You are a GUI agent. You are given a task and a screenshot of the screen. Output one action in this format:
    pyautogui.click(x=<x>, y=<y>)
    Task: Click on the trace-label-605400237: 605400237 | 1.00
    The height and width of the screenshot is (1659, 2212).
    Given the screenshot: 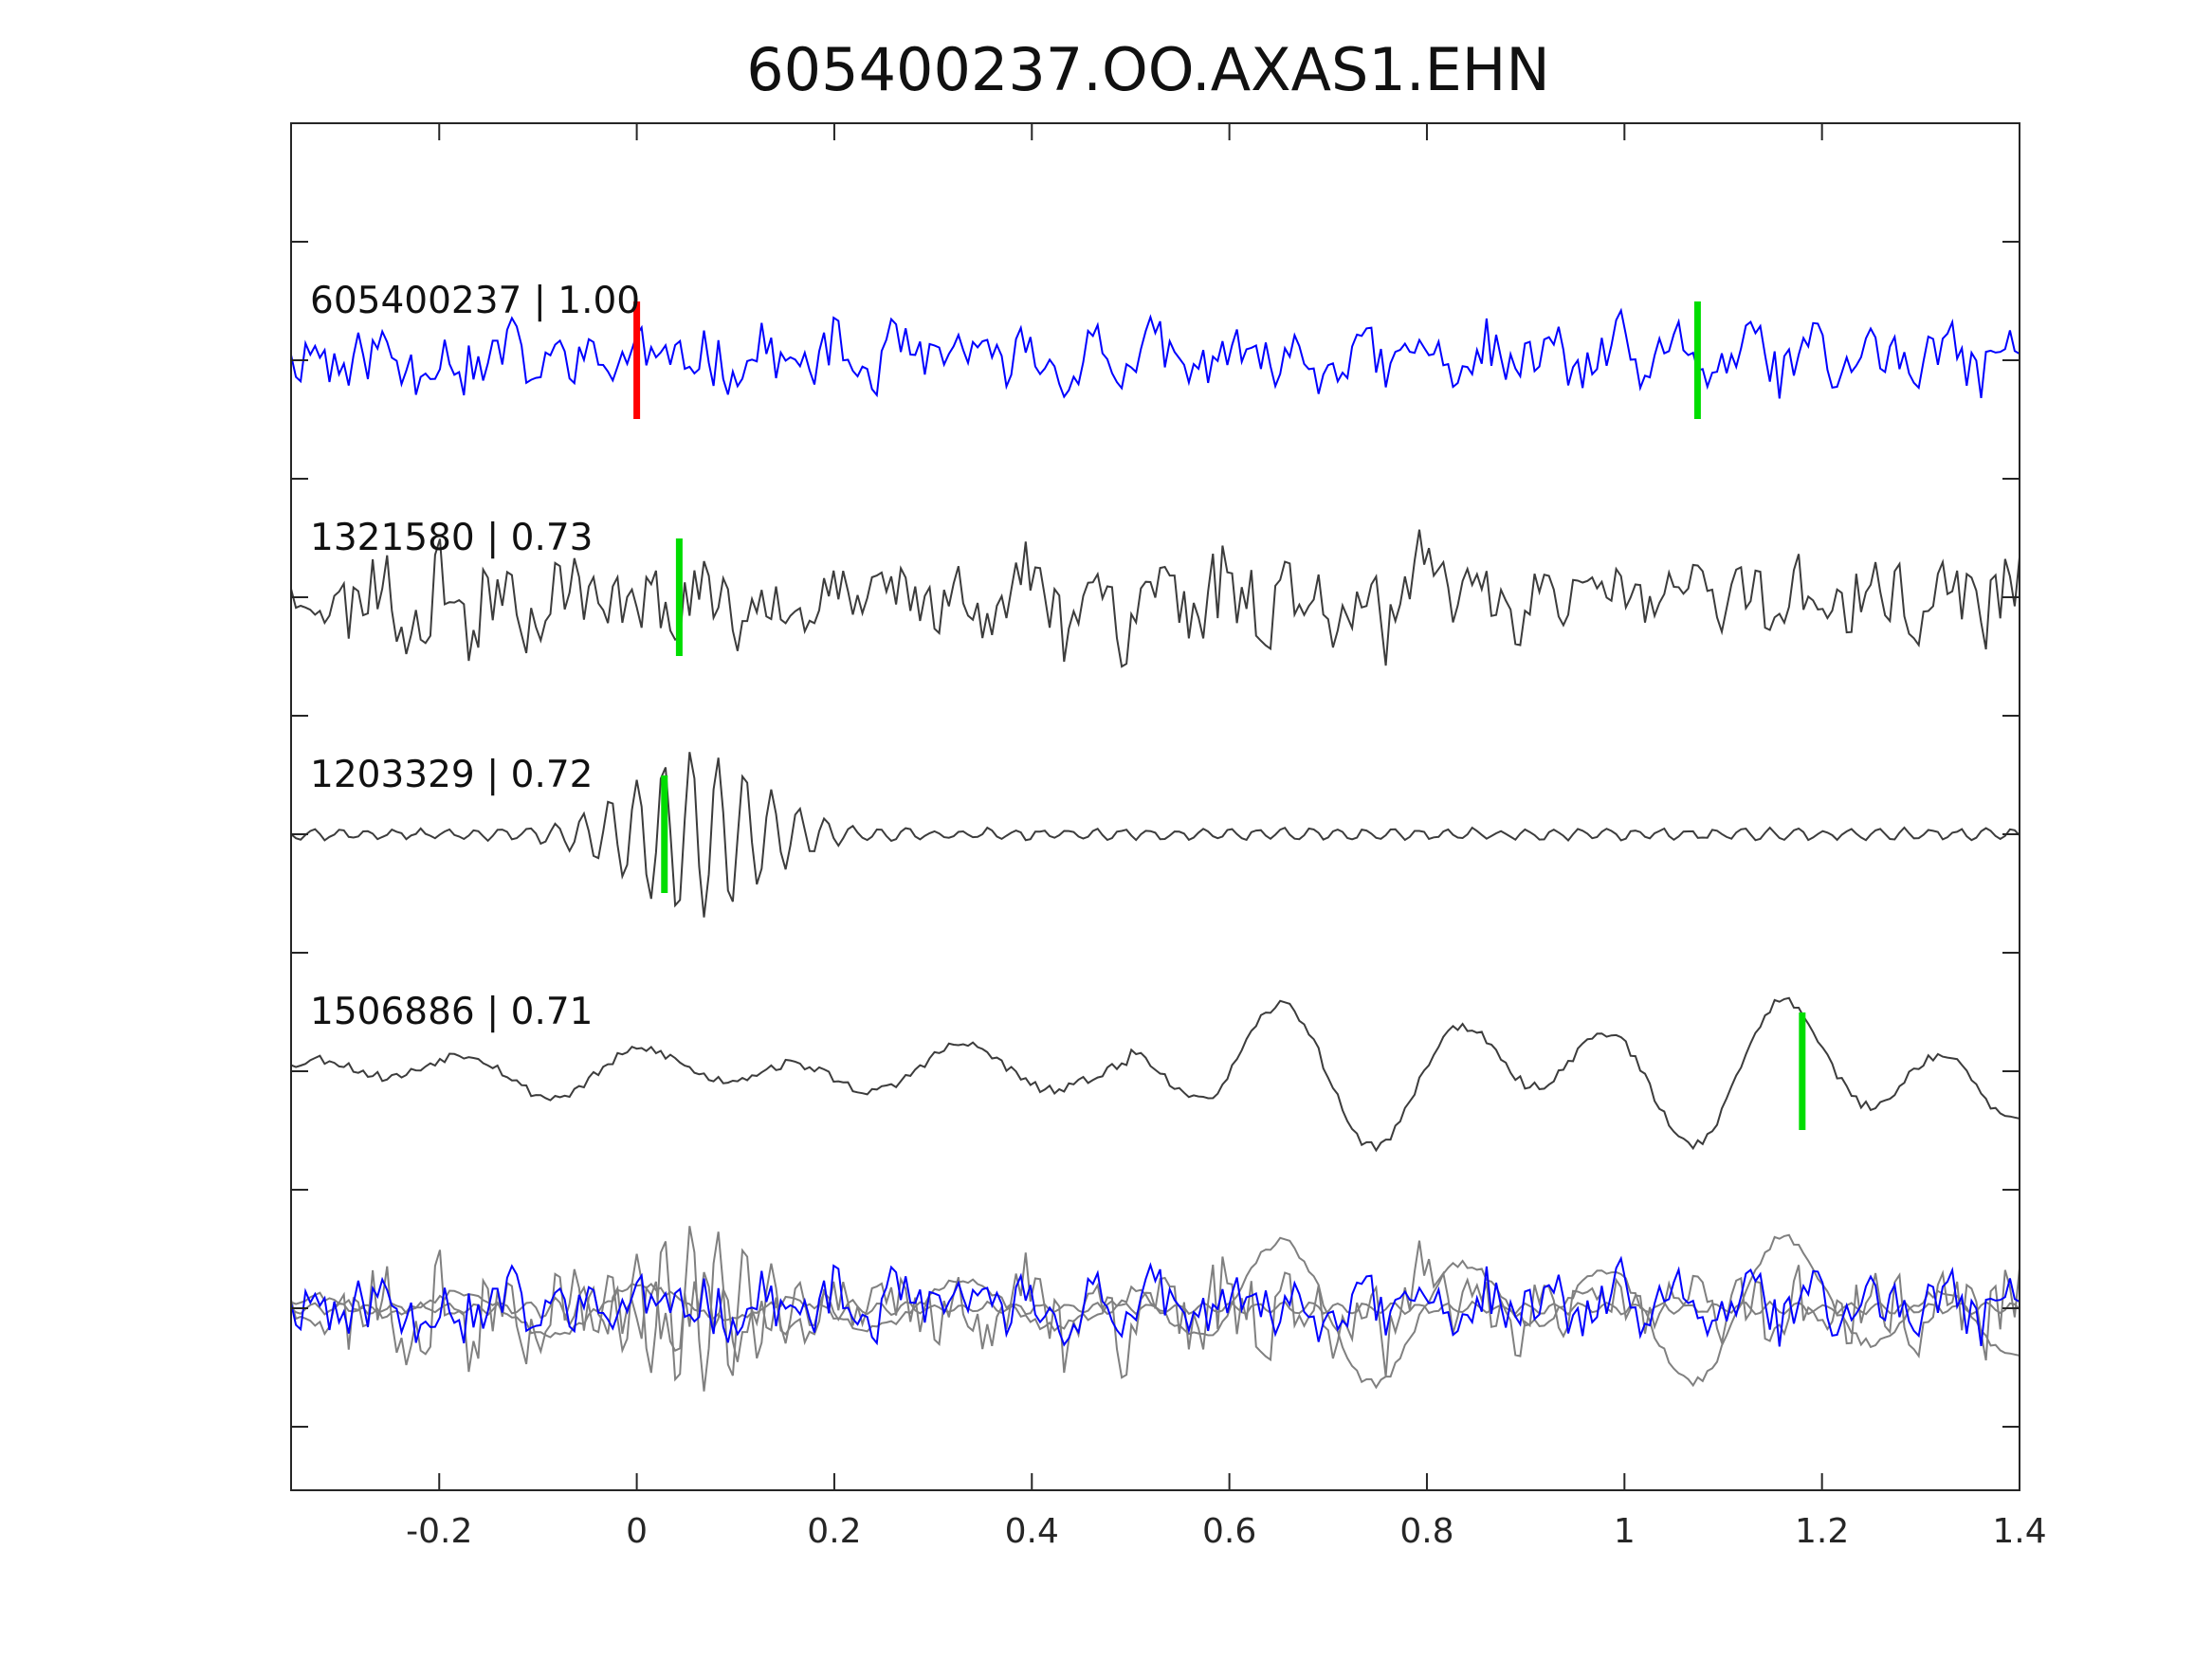 What is the action you would take?
    pyautogui.click(x=475, y=301)
    